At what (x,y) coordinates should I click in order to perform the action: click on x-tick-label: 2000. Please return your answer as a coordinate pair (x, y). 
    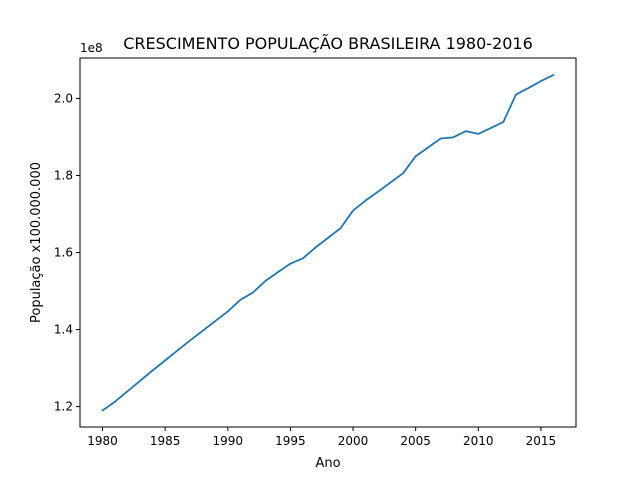
    Looking at the image, I should click on (353, 441).